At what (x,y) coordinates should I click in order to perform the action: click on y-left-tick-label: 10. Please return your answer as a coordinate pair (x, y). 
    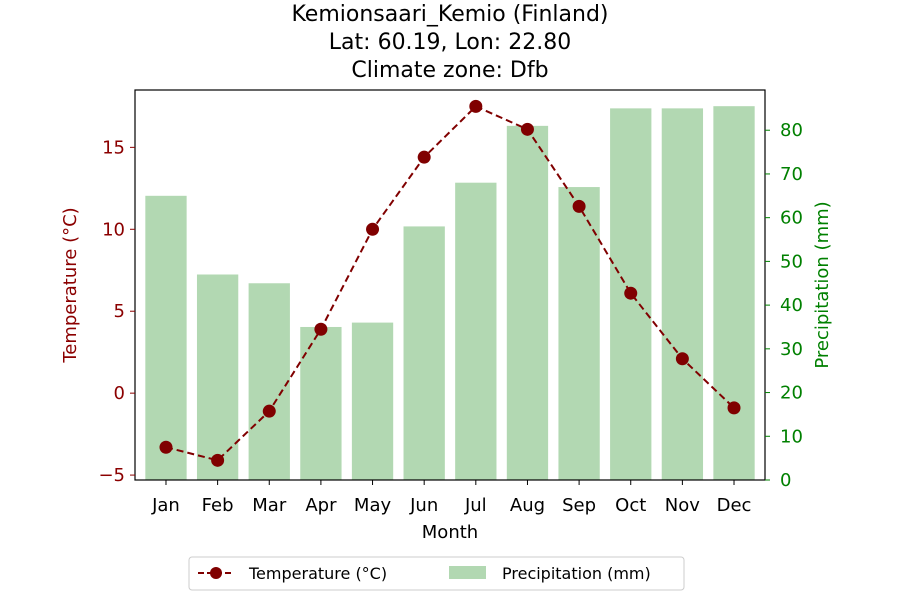
    Looking at the image, I should click on (113, 229).